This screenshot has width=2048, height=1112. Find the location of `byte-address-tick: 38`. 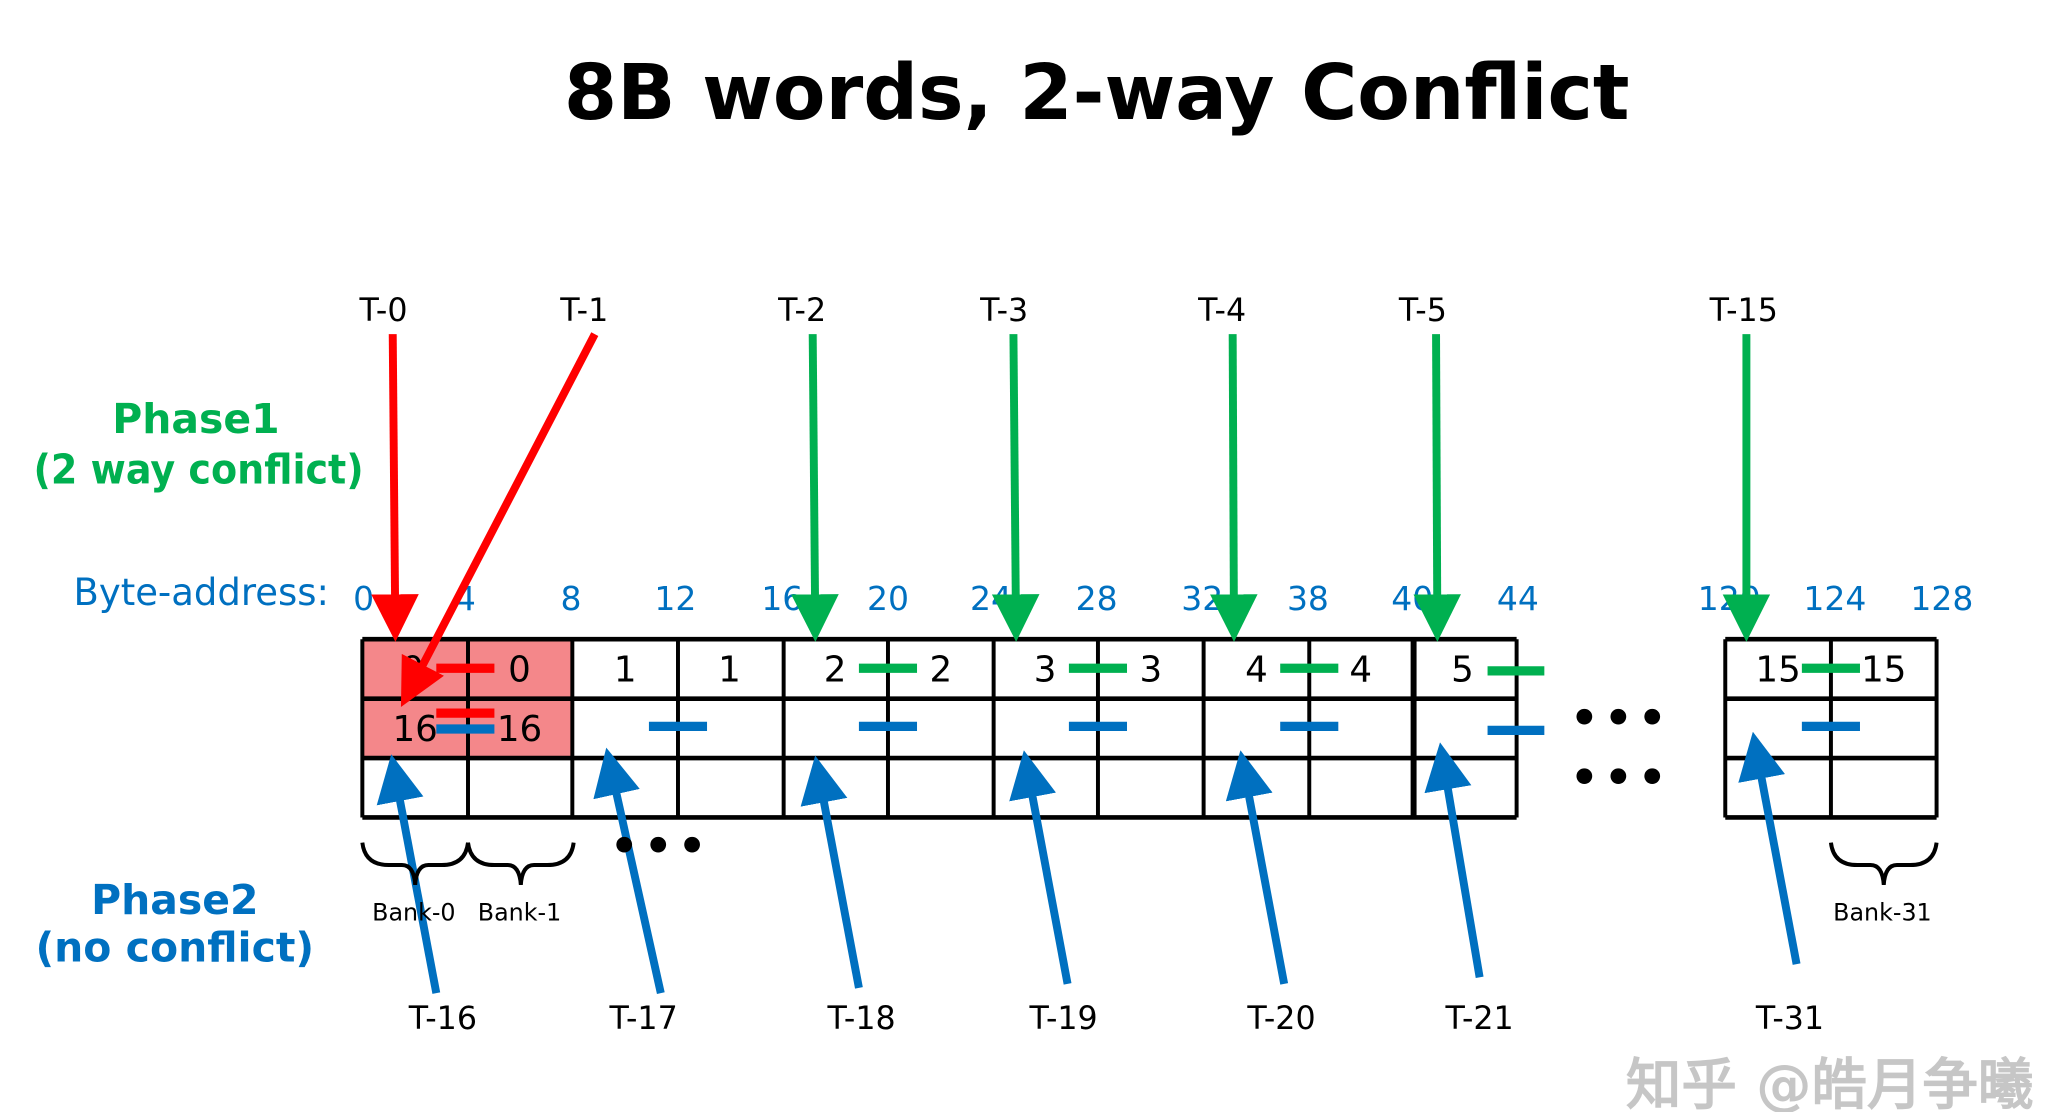

byte-address-tick: 38 is located at coordinates (1308, 598).